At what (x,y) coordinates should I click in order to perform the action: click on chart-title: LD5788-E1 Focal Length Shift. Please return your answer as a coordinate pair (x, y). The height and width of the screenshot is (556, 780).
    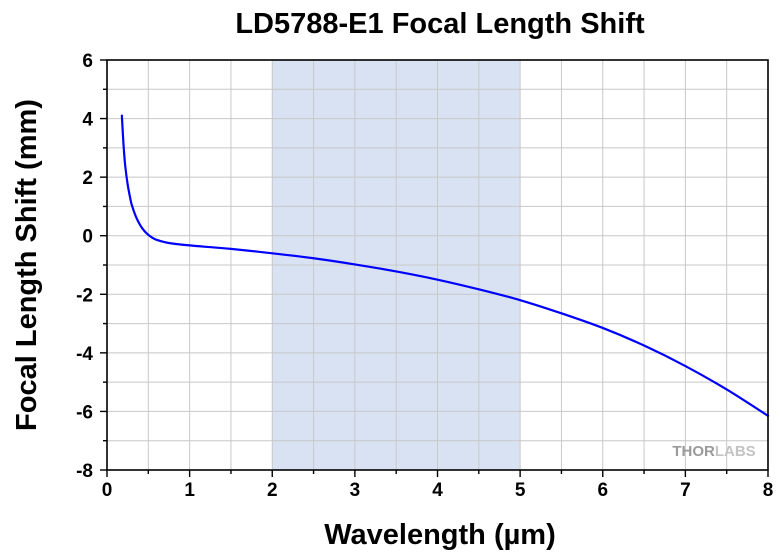
    Looking at the image, I should click on (440, 24).